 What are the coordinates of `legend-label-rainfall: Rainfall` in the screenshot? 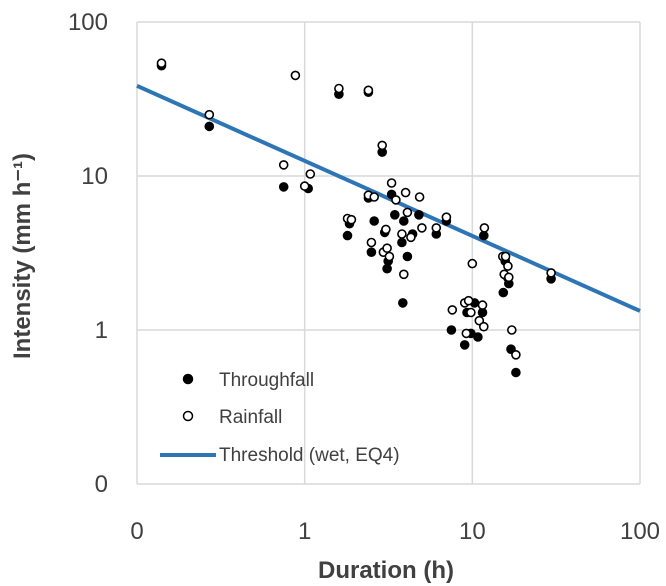 It's located at (250, 417).